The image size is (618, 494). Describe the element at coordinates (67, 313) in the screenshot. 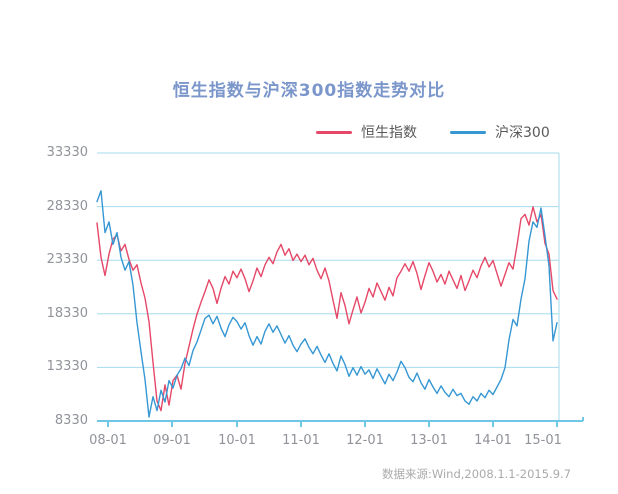

I see `y-axis-tick-label: 18330` at that location.